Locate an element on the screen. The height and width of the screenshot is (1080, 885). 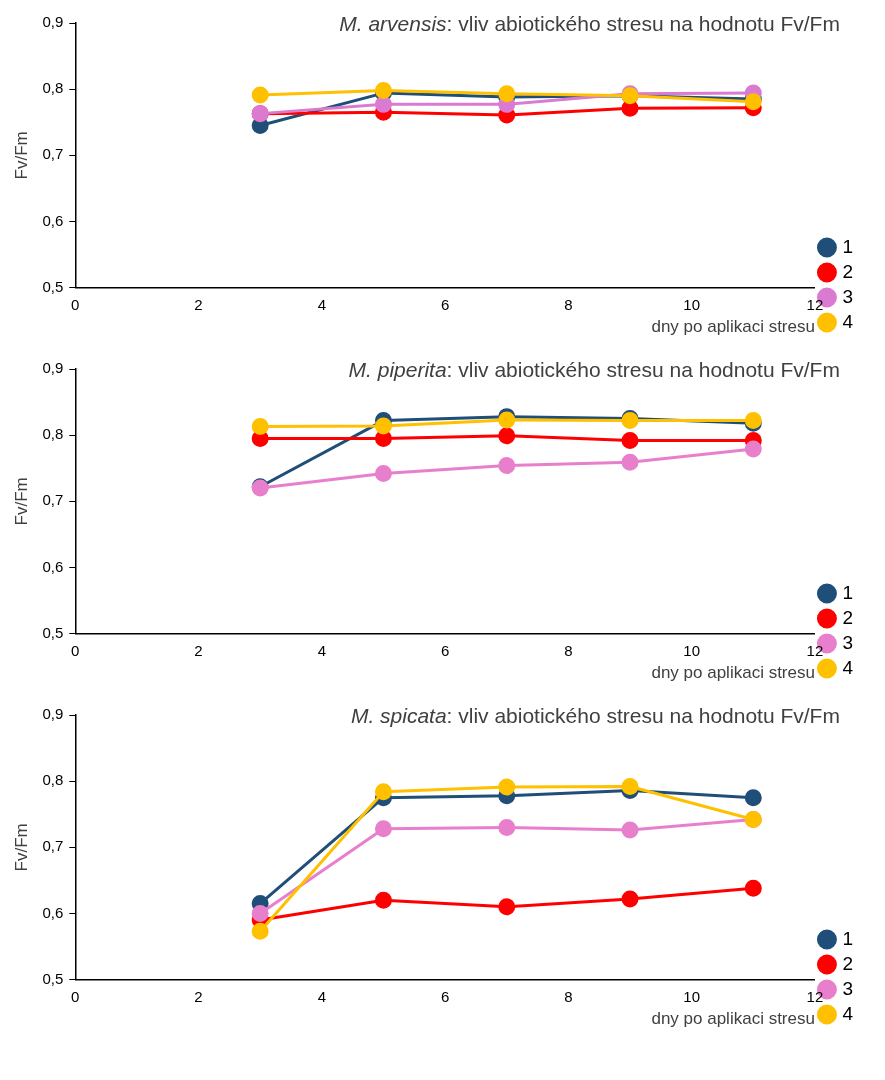
chart-title: M. piperita: vliv abiotického stresu na hodnotu Fv/Fm is located at coordinates (594, 369).